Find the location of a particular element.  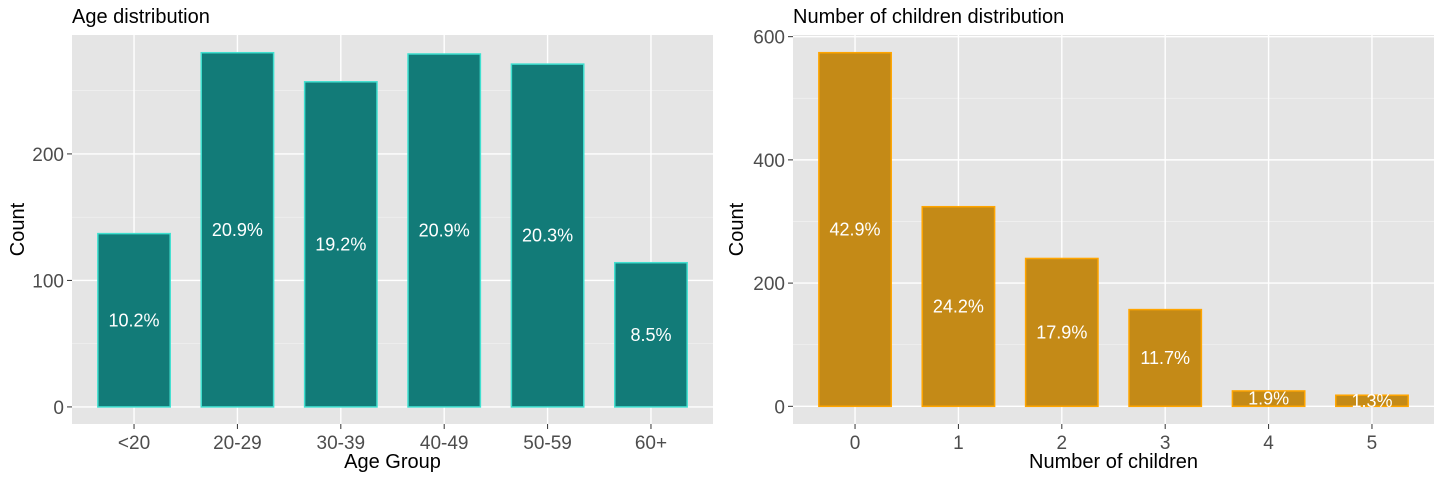

x-tick-label: 20-29 is located at coordinates (237, 443).